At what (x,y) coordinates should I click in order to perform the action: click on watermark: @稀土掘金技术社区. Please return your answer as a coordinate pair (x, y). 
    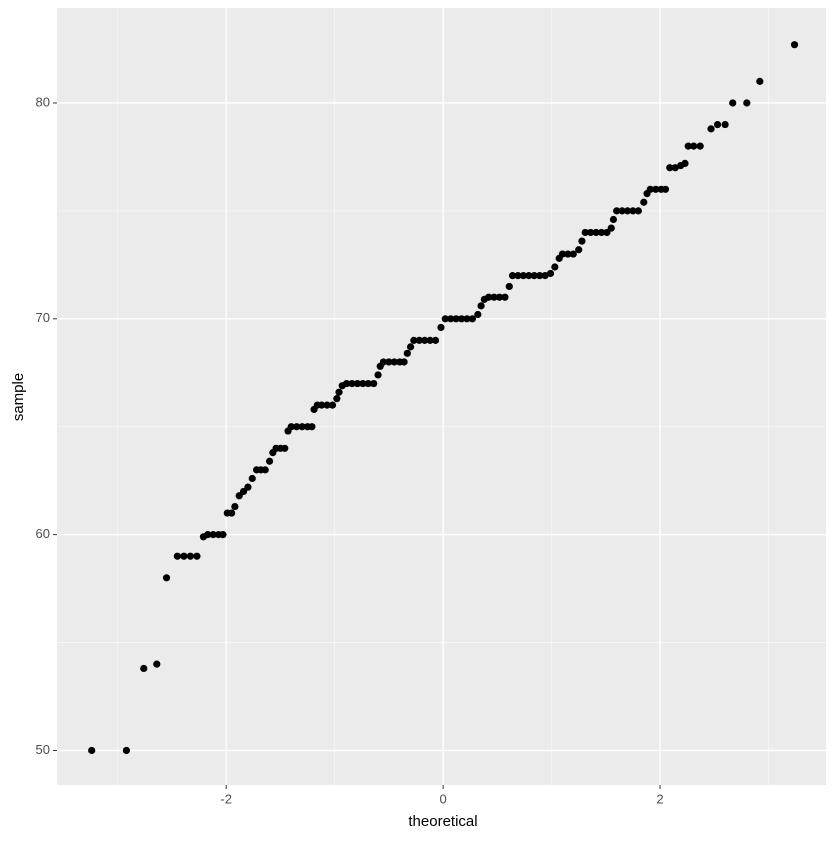
    Looking at the image, I should click on (741, 804).